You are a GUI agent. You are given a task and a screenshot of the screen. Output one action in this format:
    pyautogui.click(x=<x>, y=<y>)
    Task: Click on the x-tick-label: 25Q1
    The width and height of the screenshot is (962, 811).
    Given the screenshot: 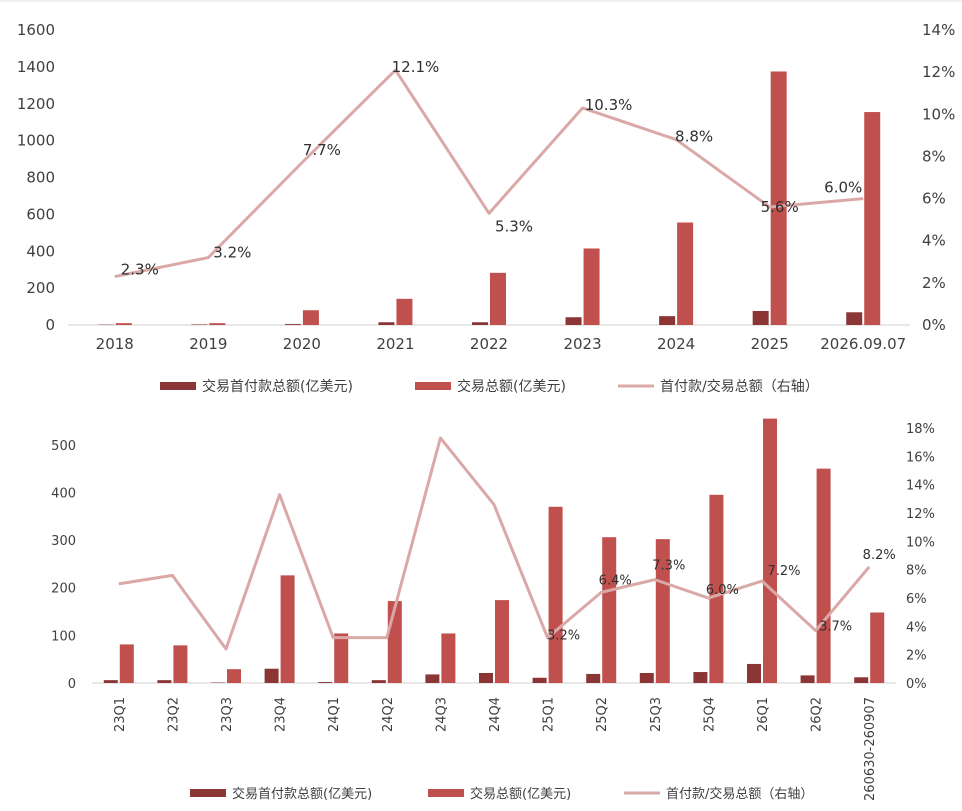 What is the action you would take?
    pyautogui.click(x=549, y=714)
    